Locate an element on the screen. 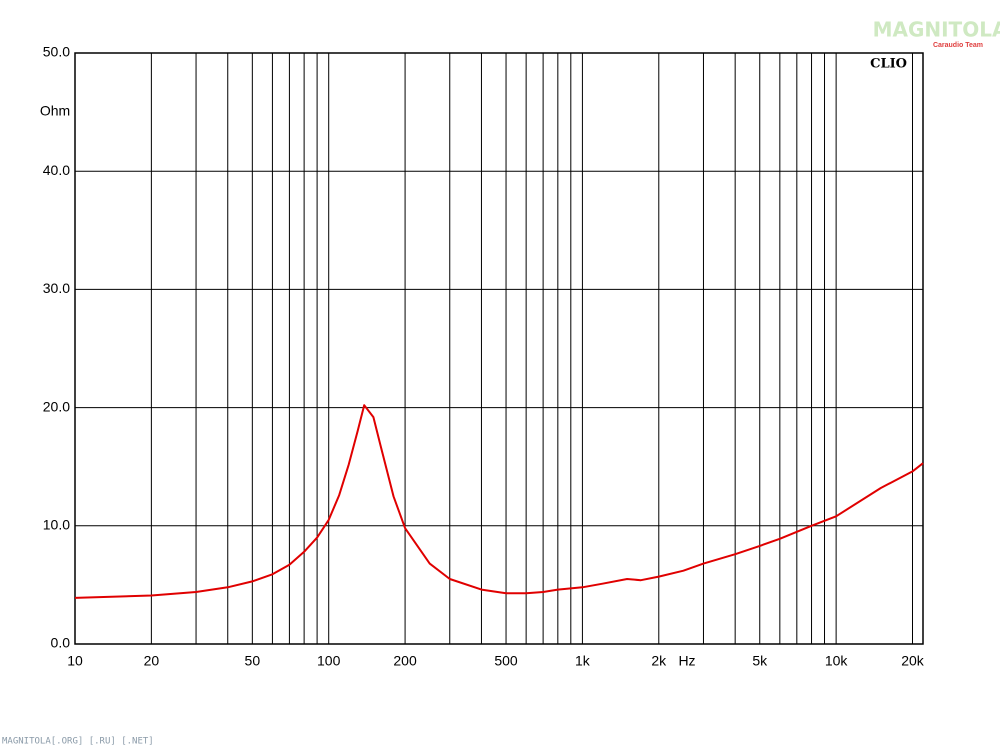 This screenshot has width=1000, height=750. x-unit: Hz is located at coordinates (686, 661).